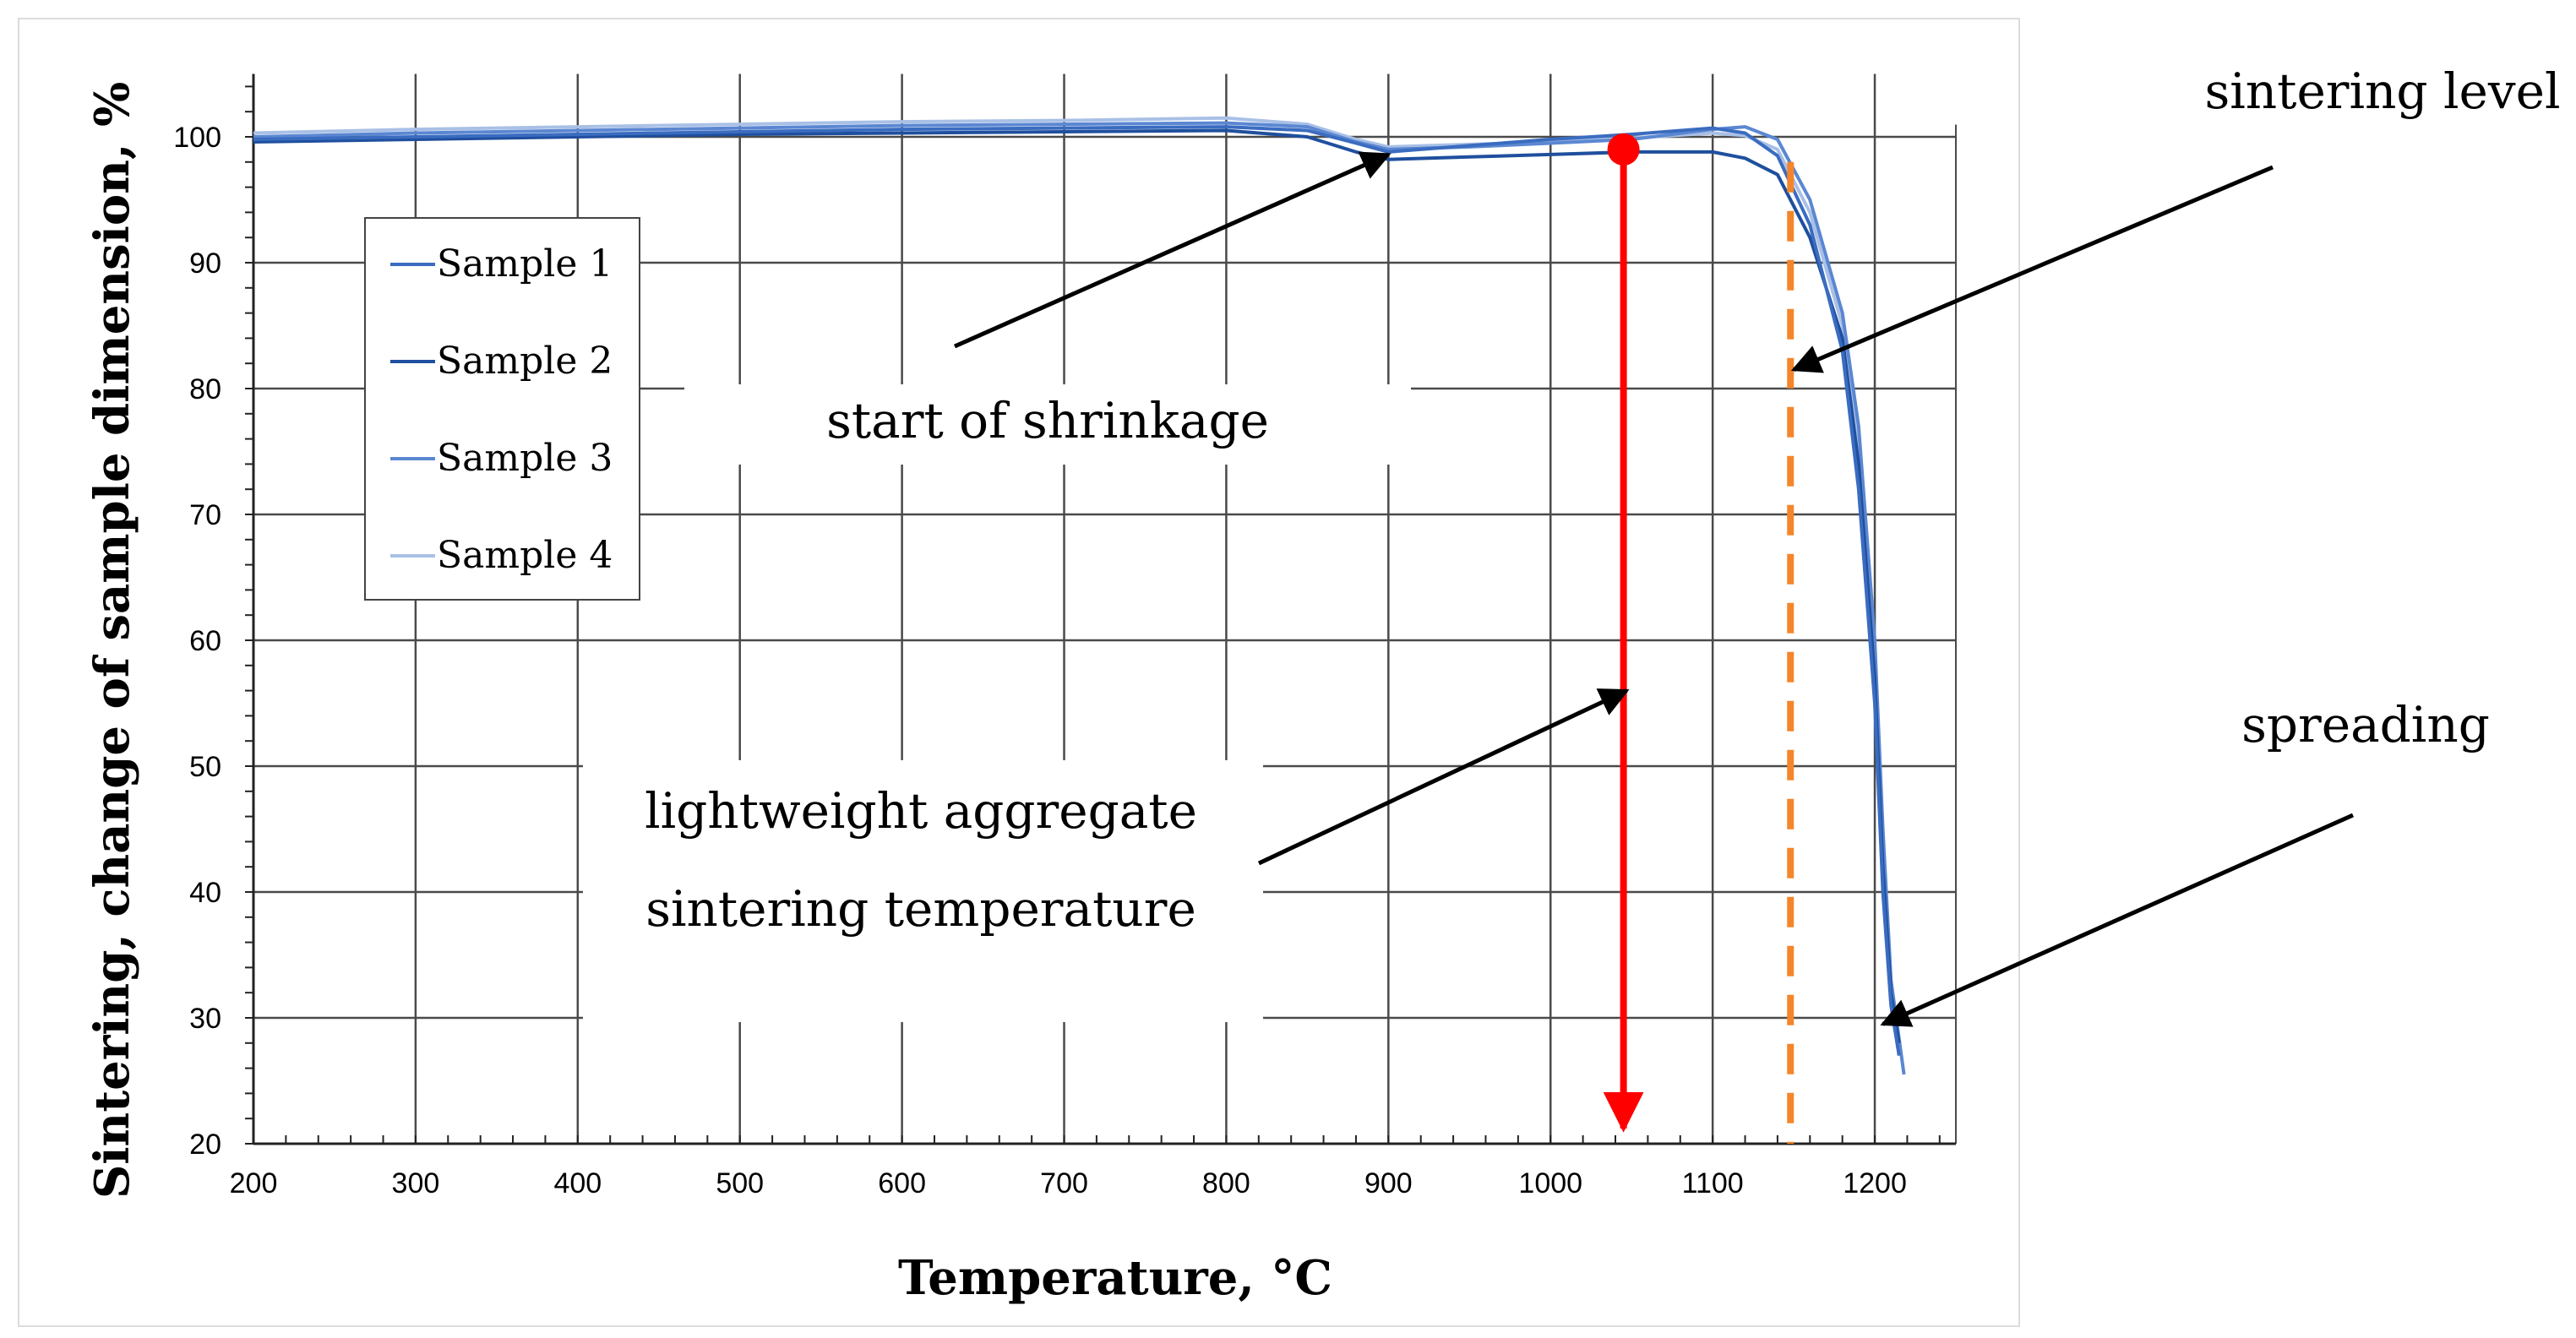 The height and width of the screenshot is (1338, 2576). What do you see at coordinates (205, 264) in the screenshot?
I see `y-tick-label: 90` at bounding box center [205, 264].